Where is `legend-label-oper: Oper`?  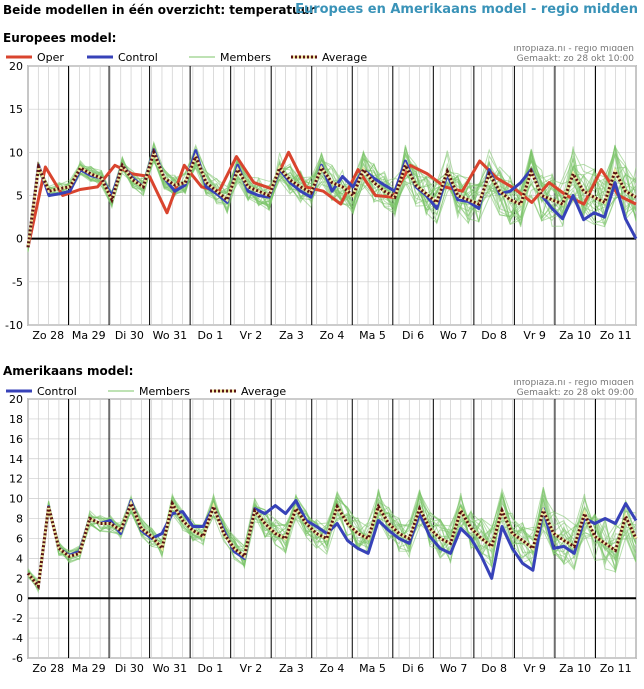
legend-label-oper: Oper is located at coordinates (50, 57).